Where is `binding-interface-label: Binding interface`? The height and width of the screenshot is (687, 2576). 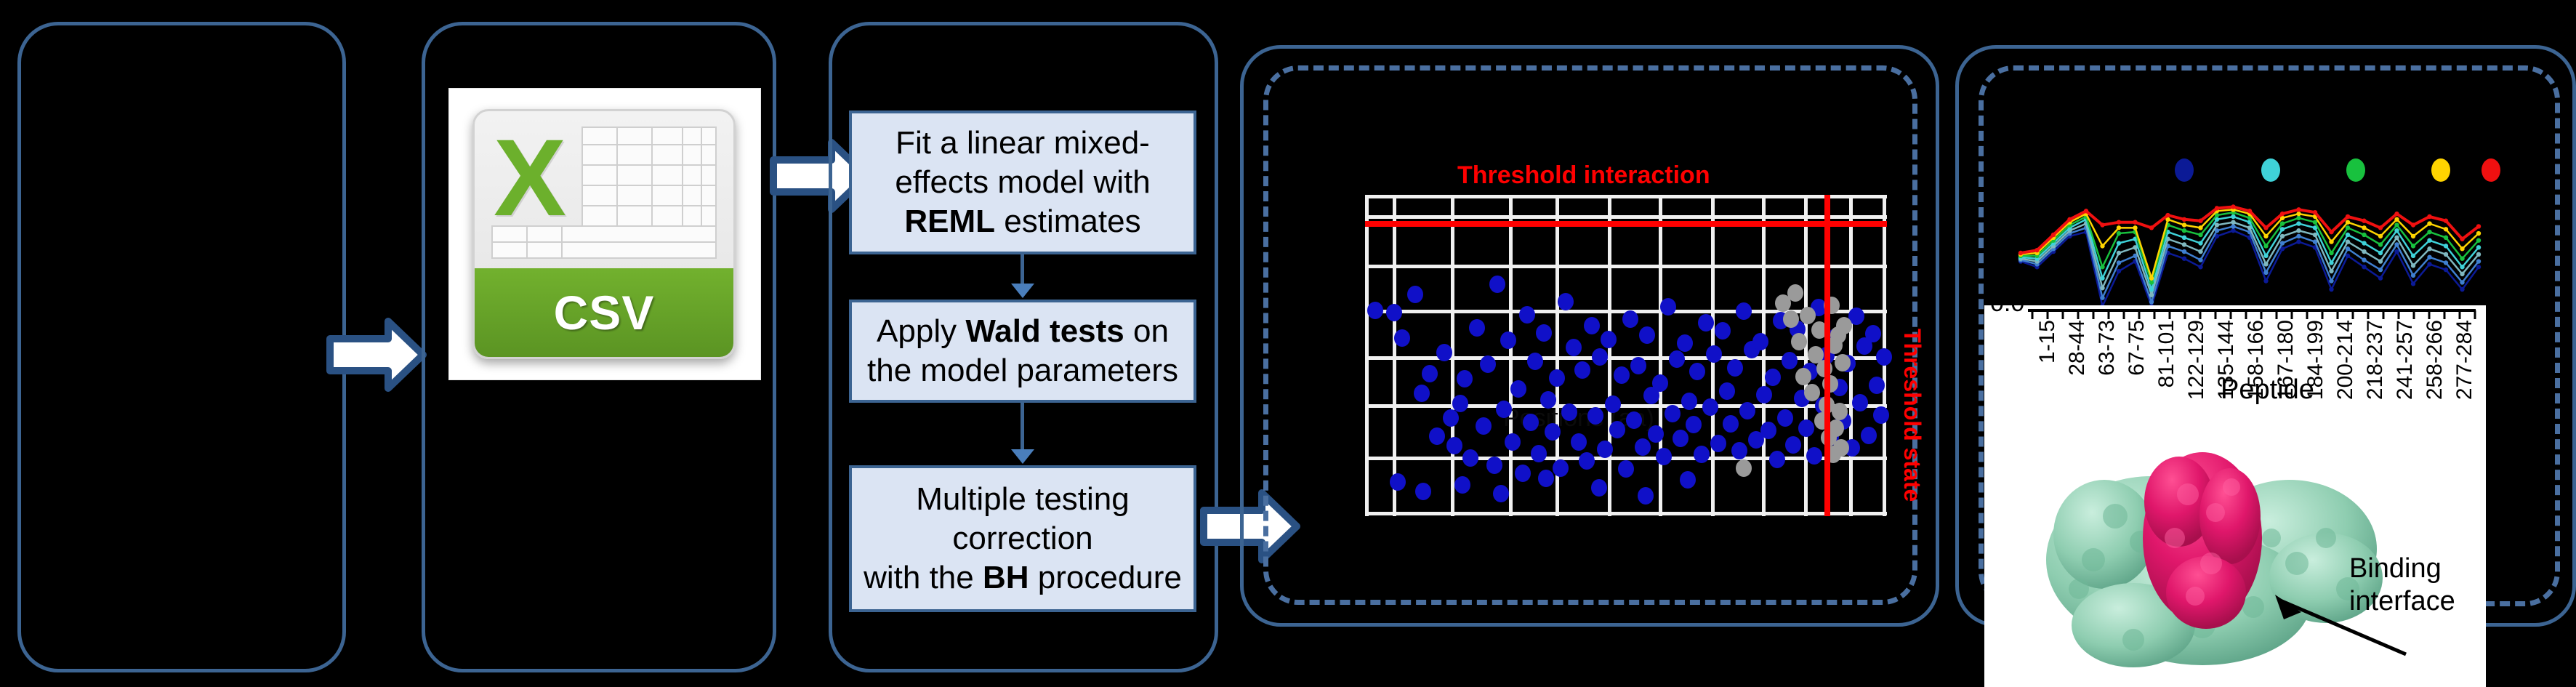
binding-interface-label: Binding interface is located at coordinates (2402, 584).